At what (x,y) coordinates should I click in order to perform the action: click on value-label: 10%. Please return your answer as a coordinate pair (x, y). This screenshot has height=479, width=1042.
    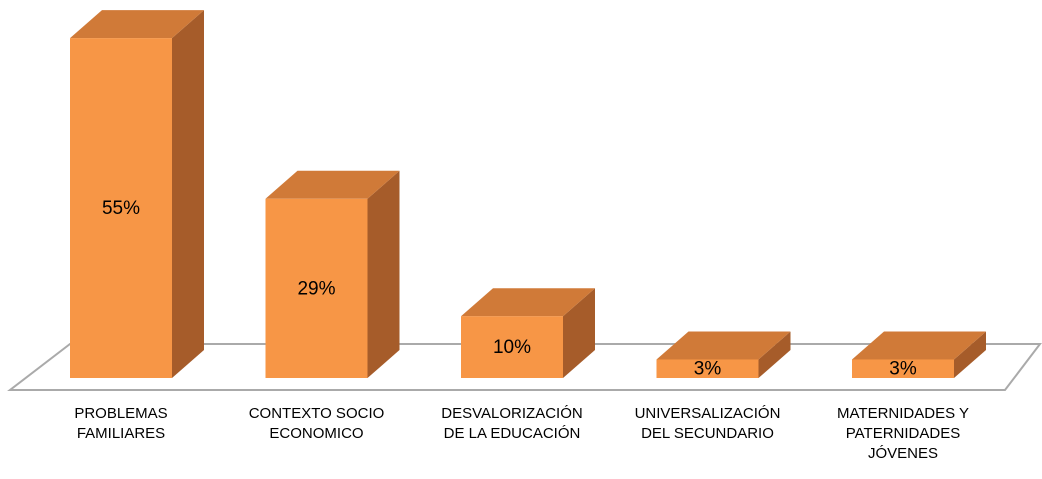
    Looking at the image, I should click on (512, 347).